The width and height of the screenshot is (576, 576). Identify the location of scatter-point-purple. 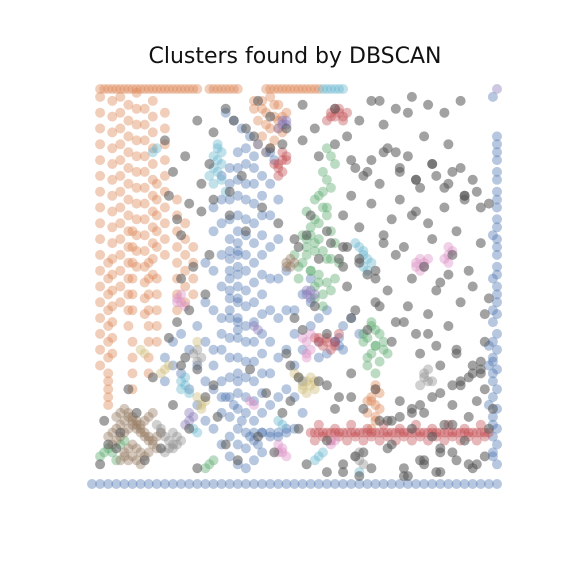
(310, 290).